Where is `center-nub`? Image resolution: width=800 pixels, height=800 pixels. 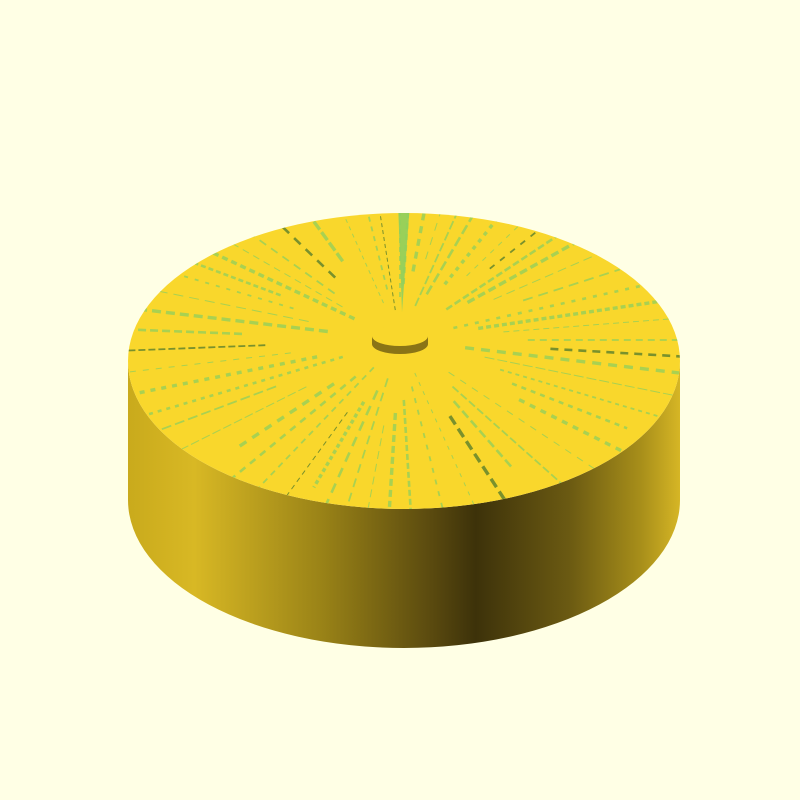
center-nub is located at coordinates (400, 340).